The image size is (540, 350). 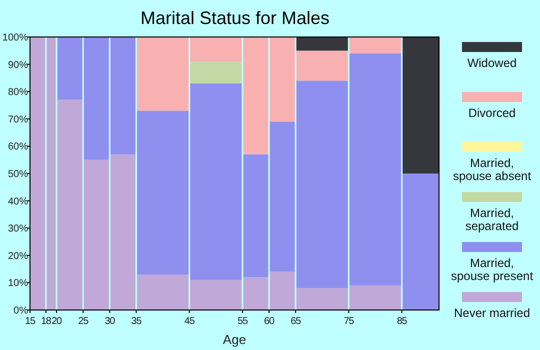 What do you see at coordinates (18, 92) in the screenshot?
I see `y-tick-label: 80%` at bounding box center [18, 92].